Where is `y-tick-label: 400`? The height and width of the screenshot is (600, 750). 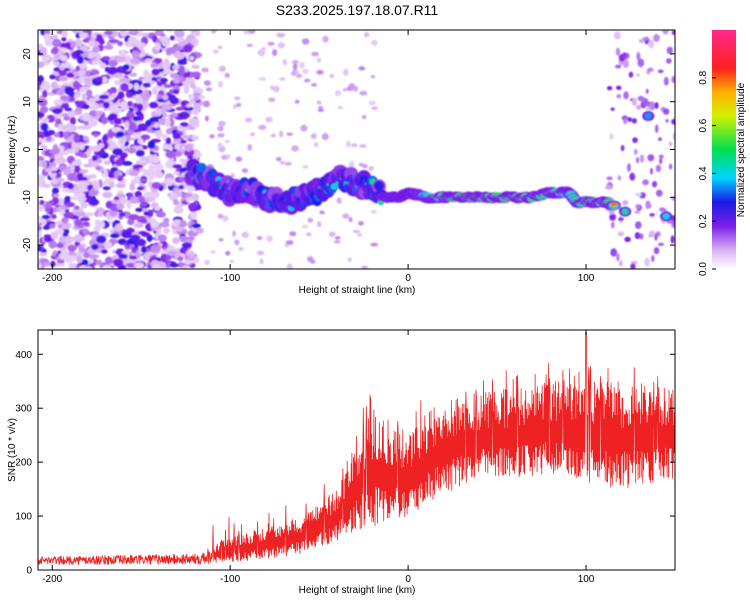 y-tick-label: 400 is located at coordinates (23, 355).